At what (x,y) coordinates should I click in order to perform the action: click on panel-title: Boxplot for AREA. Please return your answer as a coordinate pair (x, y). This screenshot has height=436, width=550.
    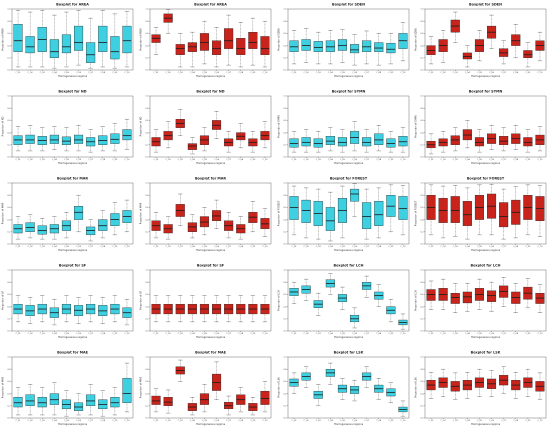
    Looking at the image, I should click on (210, 5).